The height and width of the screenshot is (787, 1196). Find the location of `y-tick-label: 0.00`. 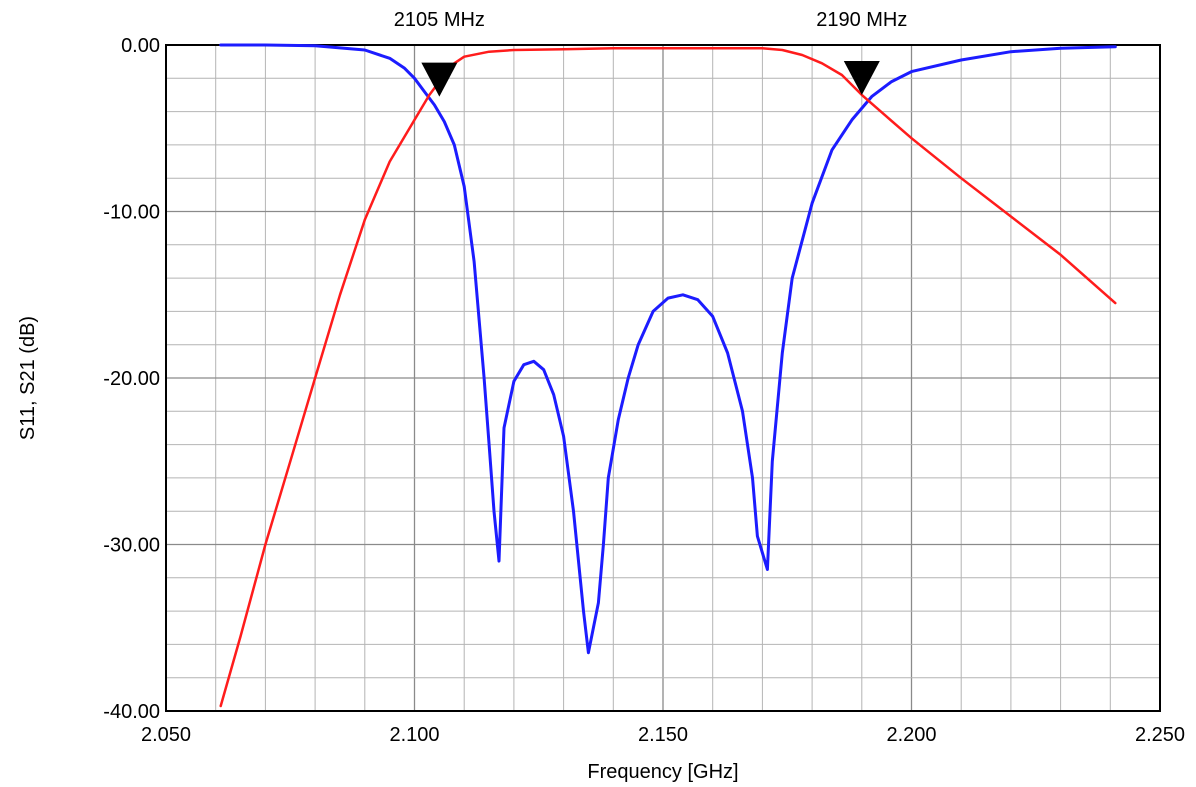

y-tick-label: 0.00 is located at coordinates (140, 46).